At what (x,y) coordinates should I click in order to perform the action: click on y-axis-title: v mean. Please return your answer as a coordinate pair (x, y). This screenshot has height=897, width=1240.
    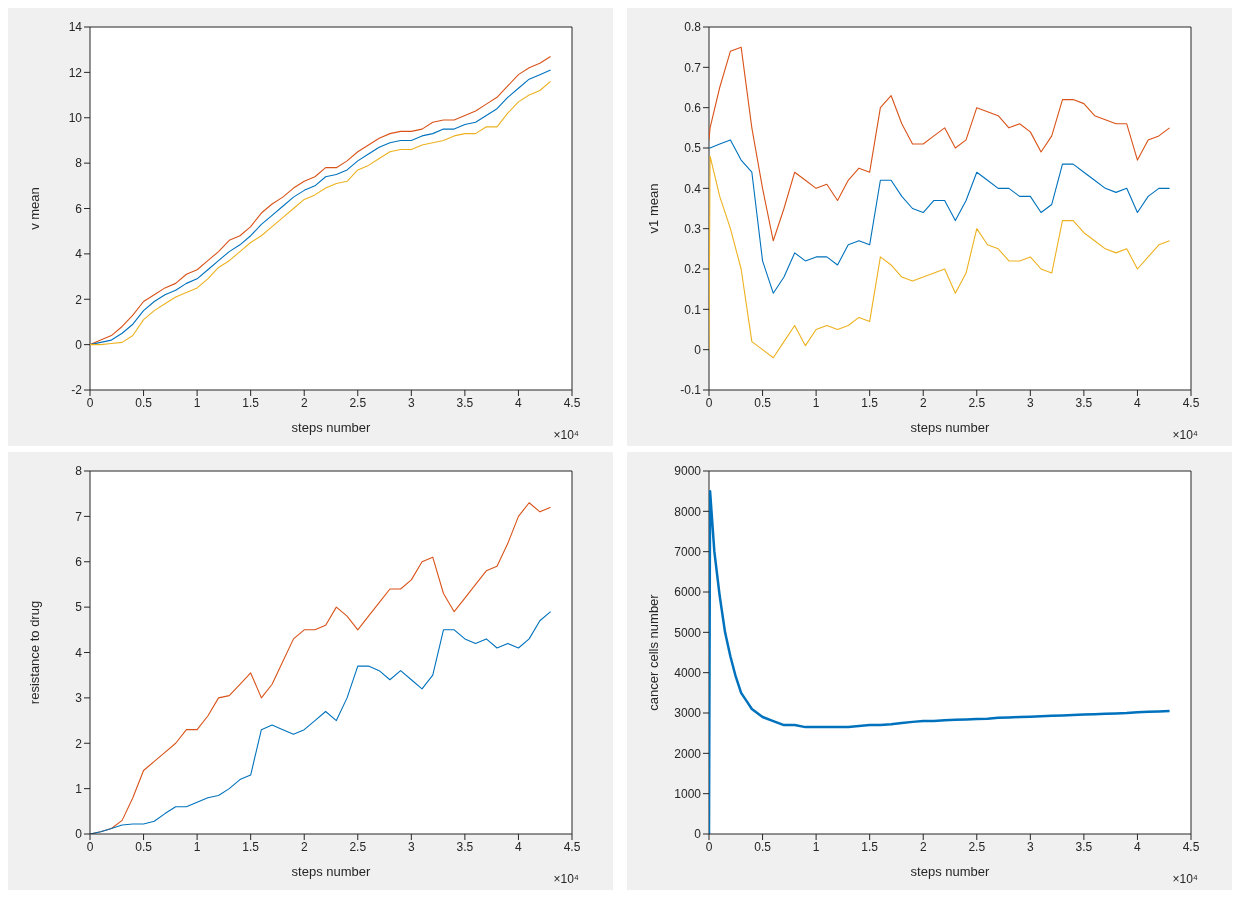
    Looking at the image, I should click on (34, 208).